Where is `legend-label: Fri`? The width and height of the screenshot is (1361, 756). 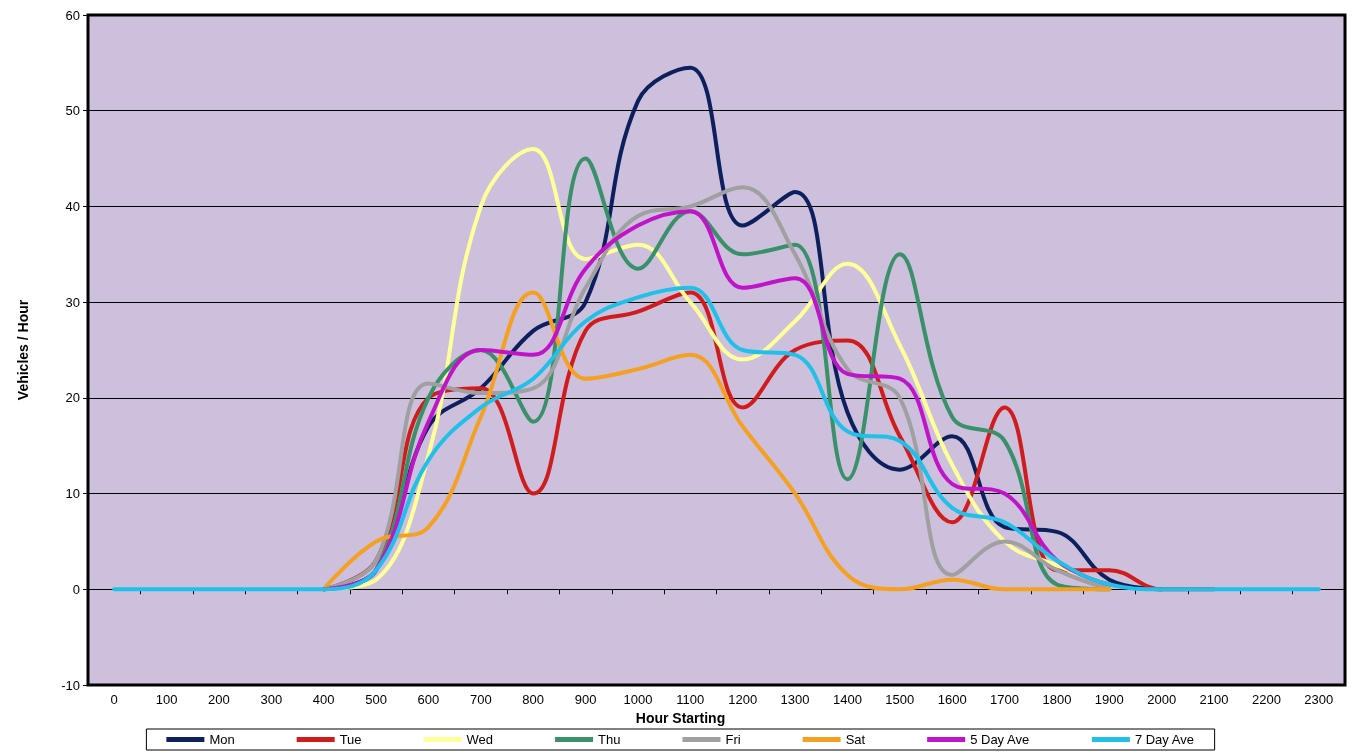 legend-label: Fri is located at coordinates (733, 739).